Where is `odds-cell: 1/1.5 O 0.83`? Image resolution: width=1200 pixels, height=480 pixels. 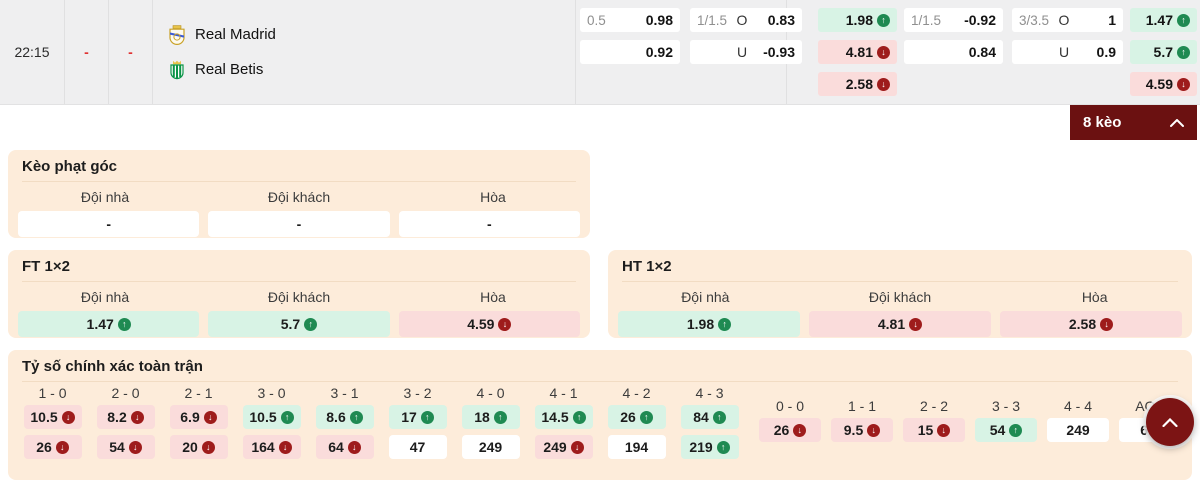 odds-cell: 1/1.5 O 0.83 is located at coordinates (746, 20).